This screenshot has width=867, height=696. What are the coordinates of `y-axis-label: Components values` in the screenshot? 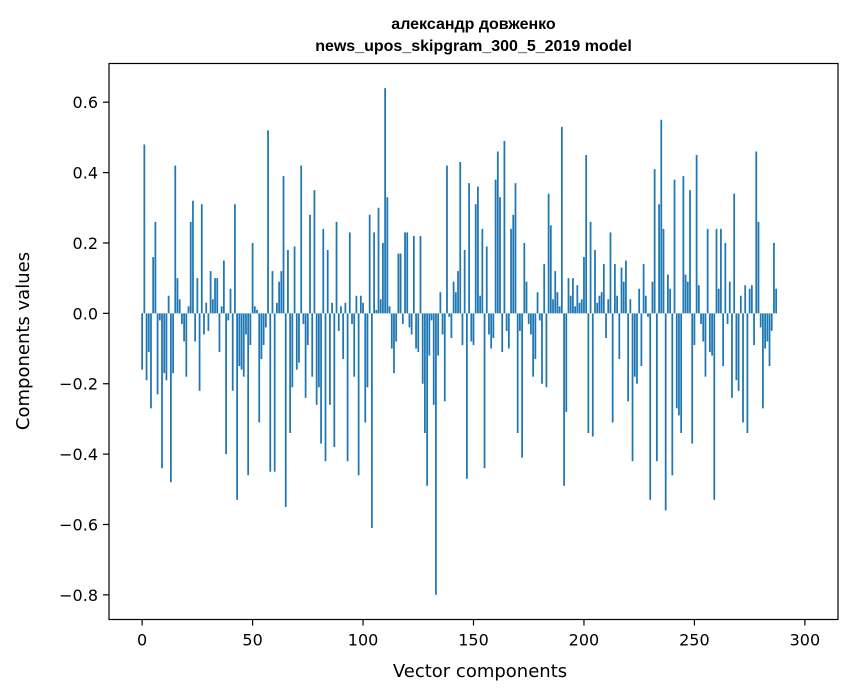 It's located at (23, 341).